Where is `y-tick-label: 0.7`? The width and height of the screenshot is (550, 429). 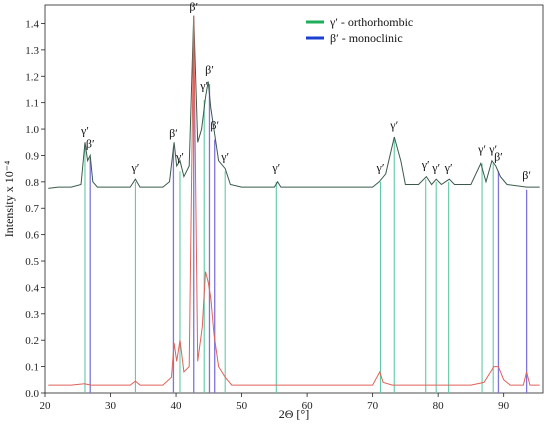 y-tick-label: 0.7 is located at coordinates (32, 209).